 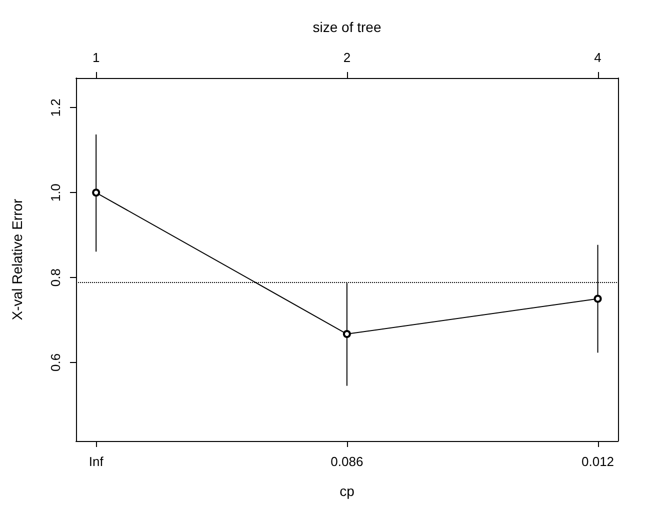 I want to click on x-axis-title: cp, so click(x=347, y=491).